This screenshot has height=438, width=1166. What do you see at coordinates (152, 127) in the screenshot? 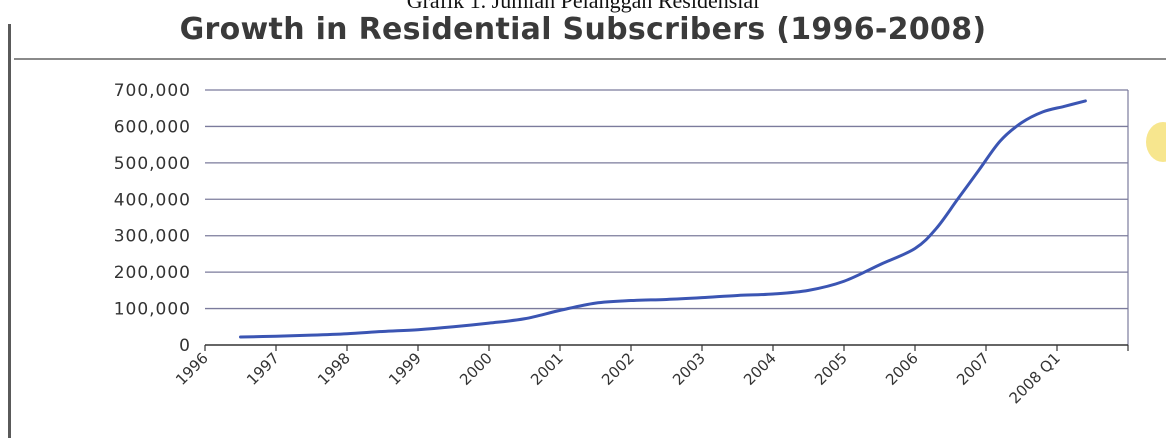
I see `y-tick-label: 600,000` at bounding box center [152, 127].